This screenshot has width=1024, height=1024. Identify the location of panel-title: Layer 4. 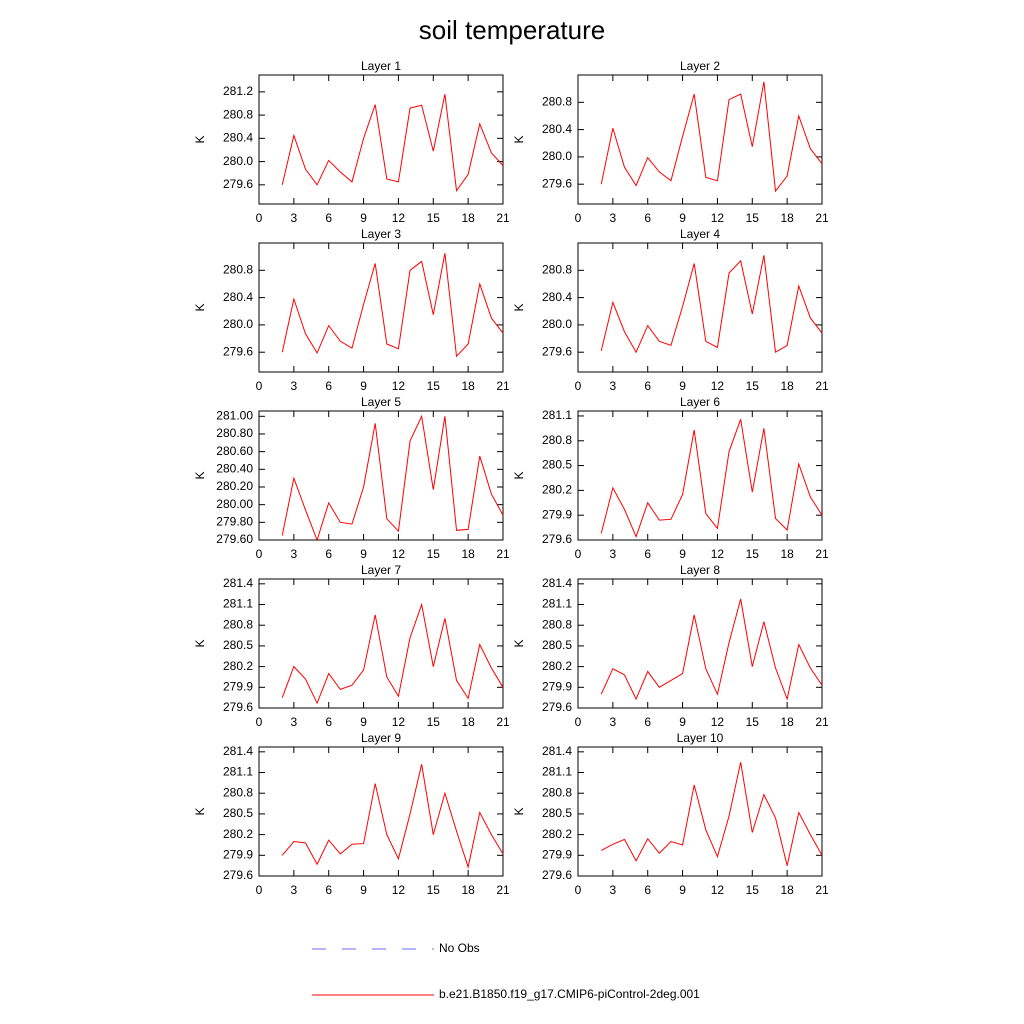
(700, 234).